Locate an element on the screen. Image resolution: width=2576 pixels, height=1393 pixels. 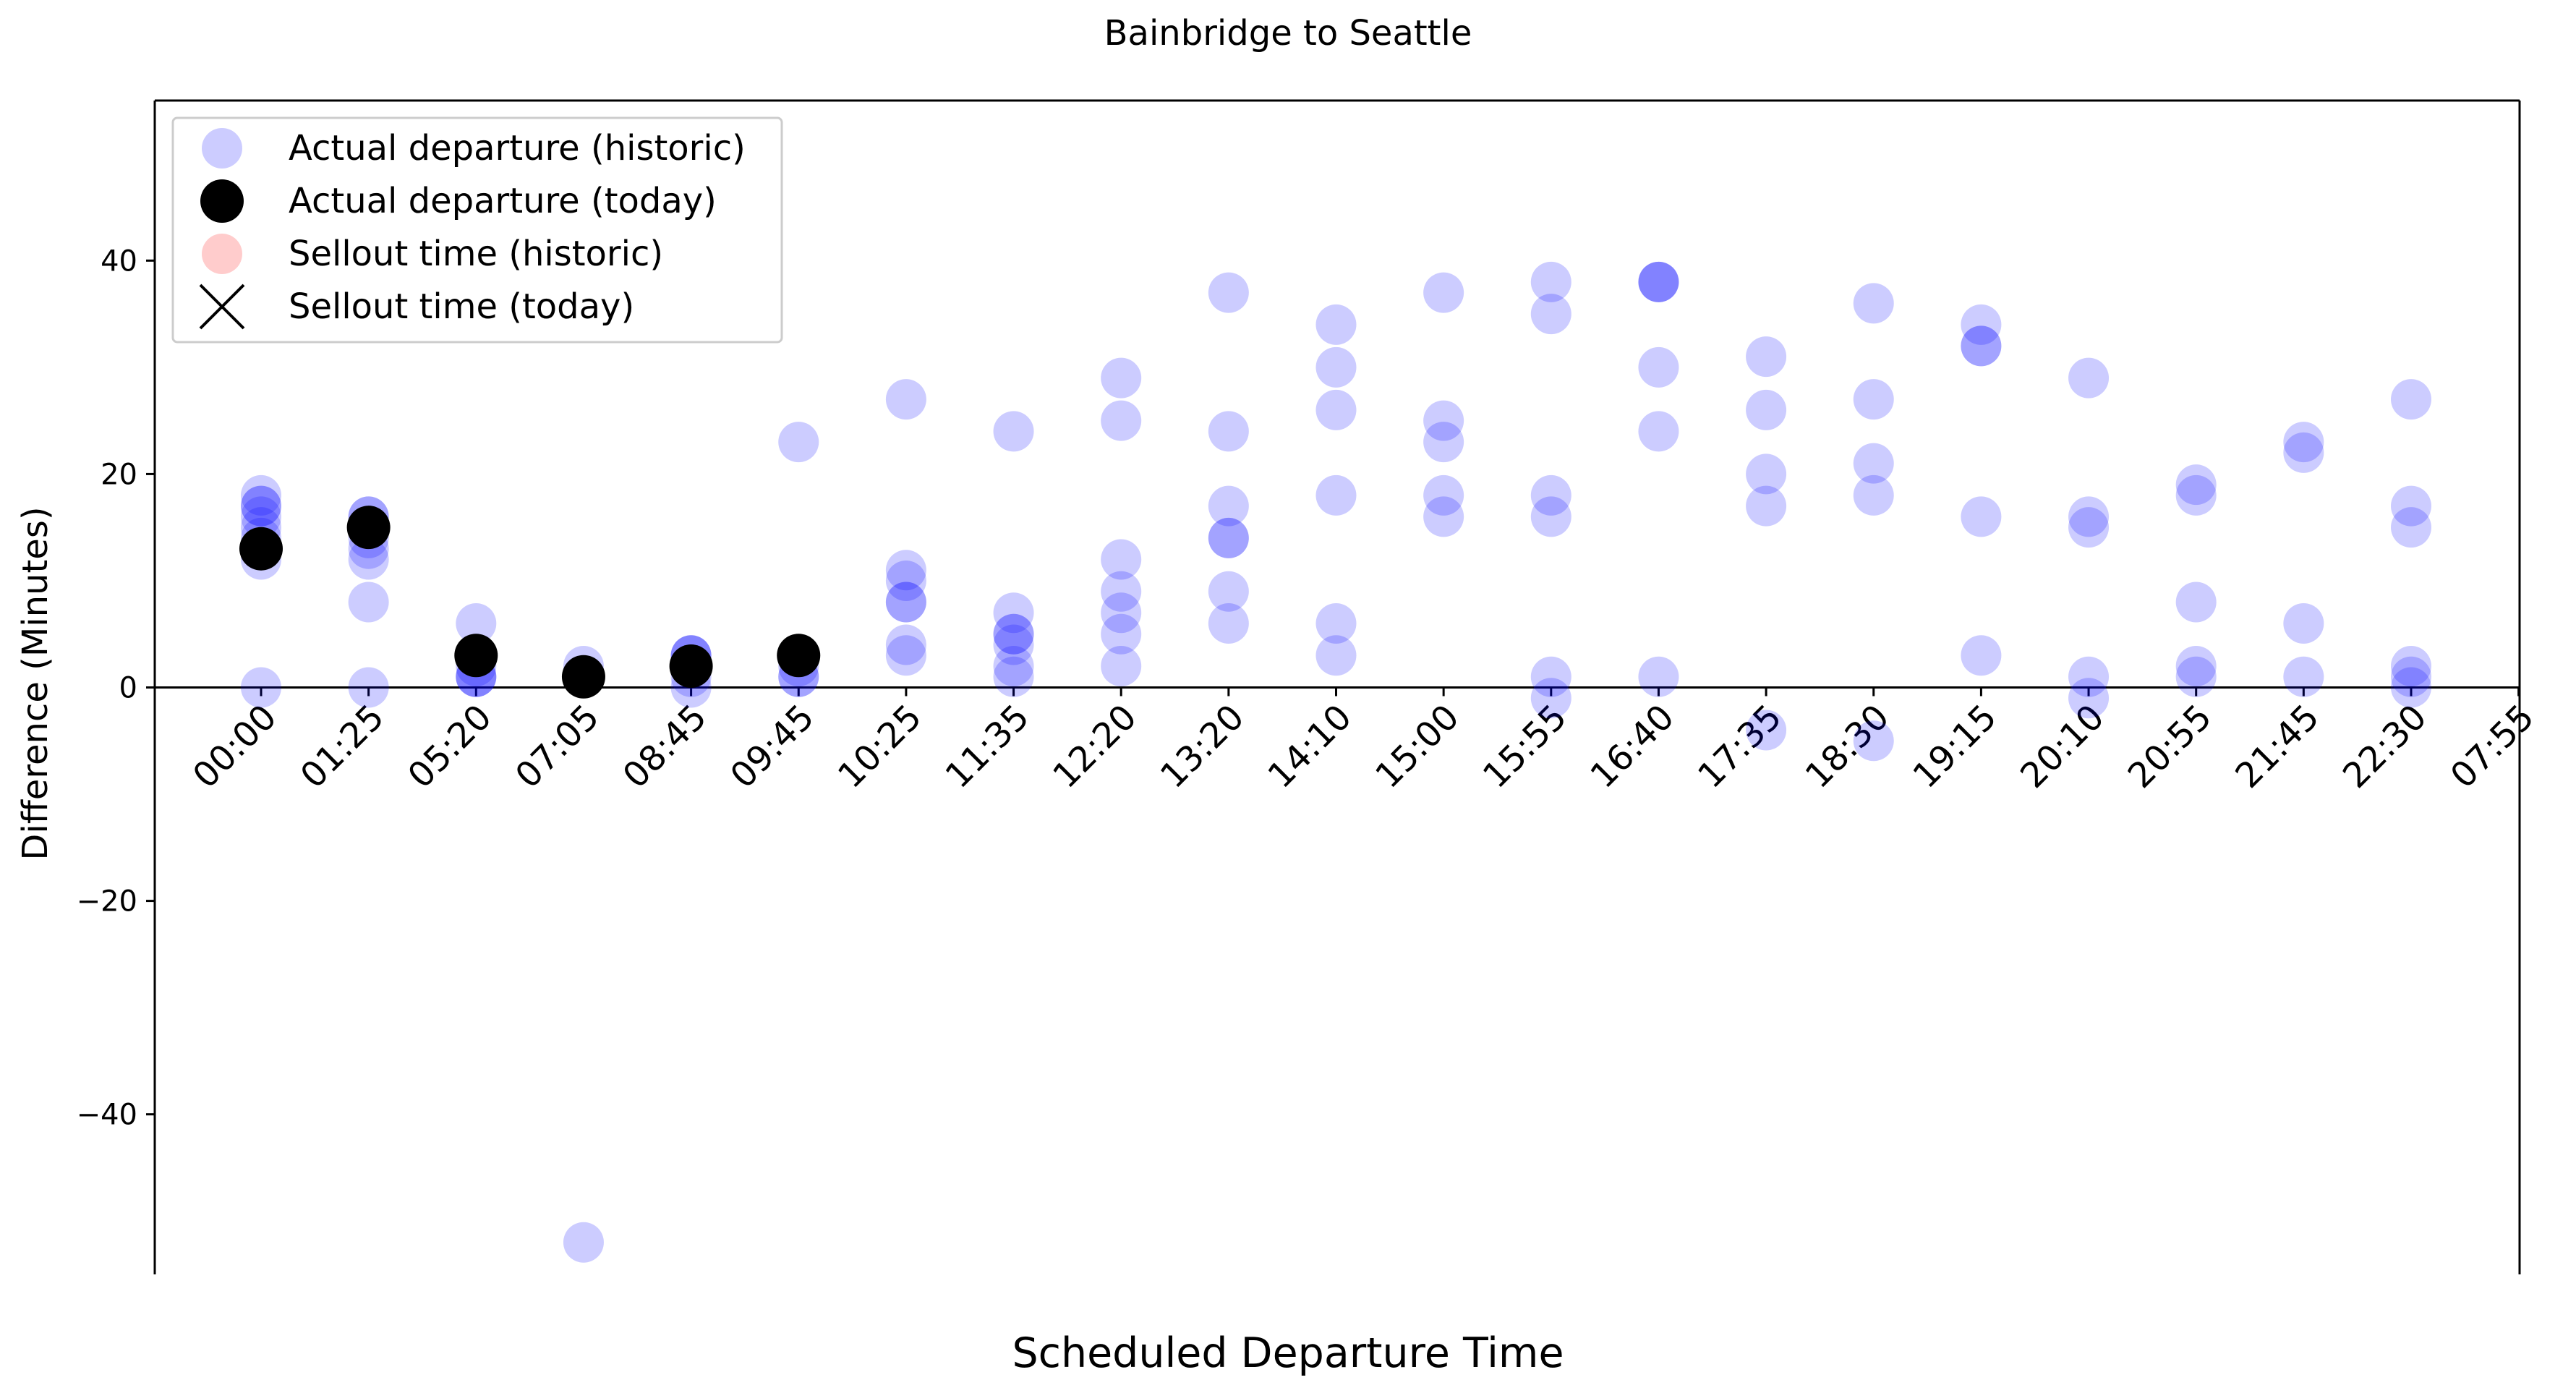
x-tick-label: 05:20 is located at coordinates (449, 746).